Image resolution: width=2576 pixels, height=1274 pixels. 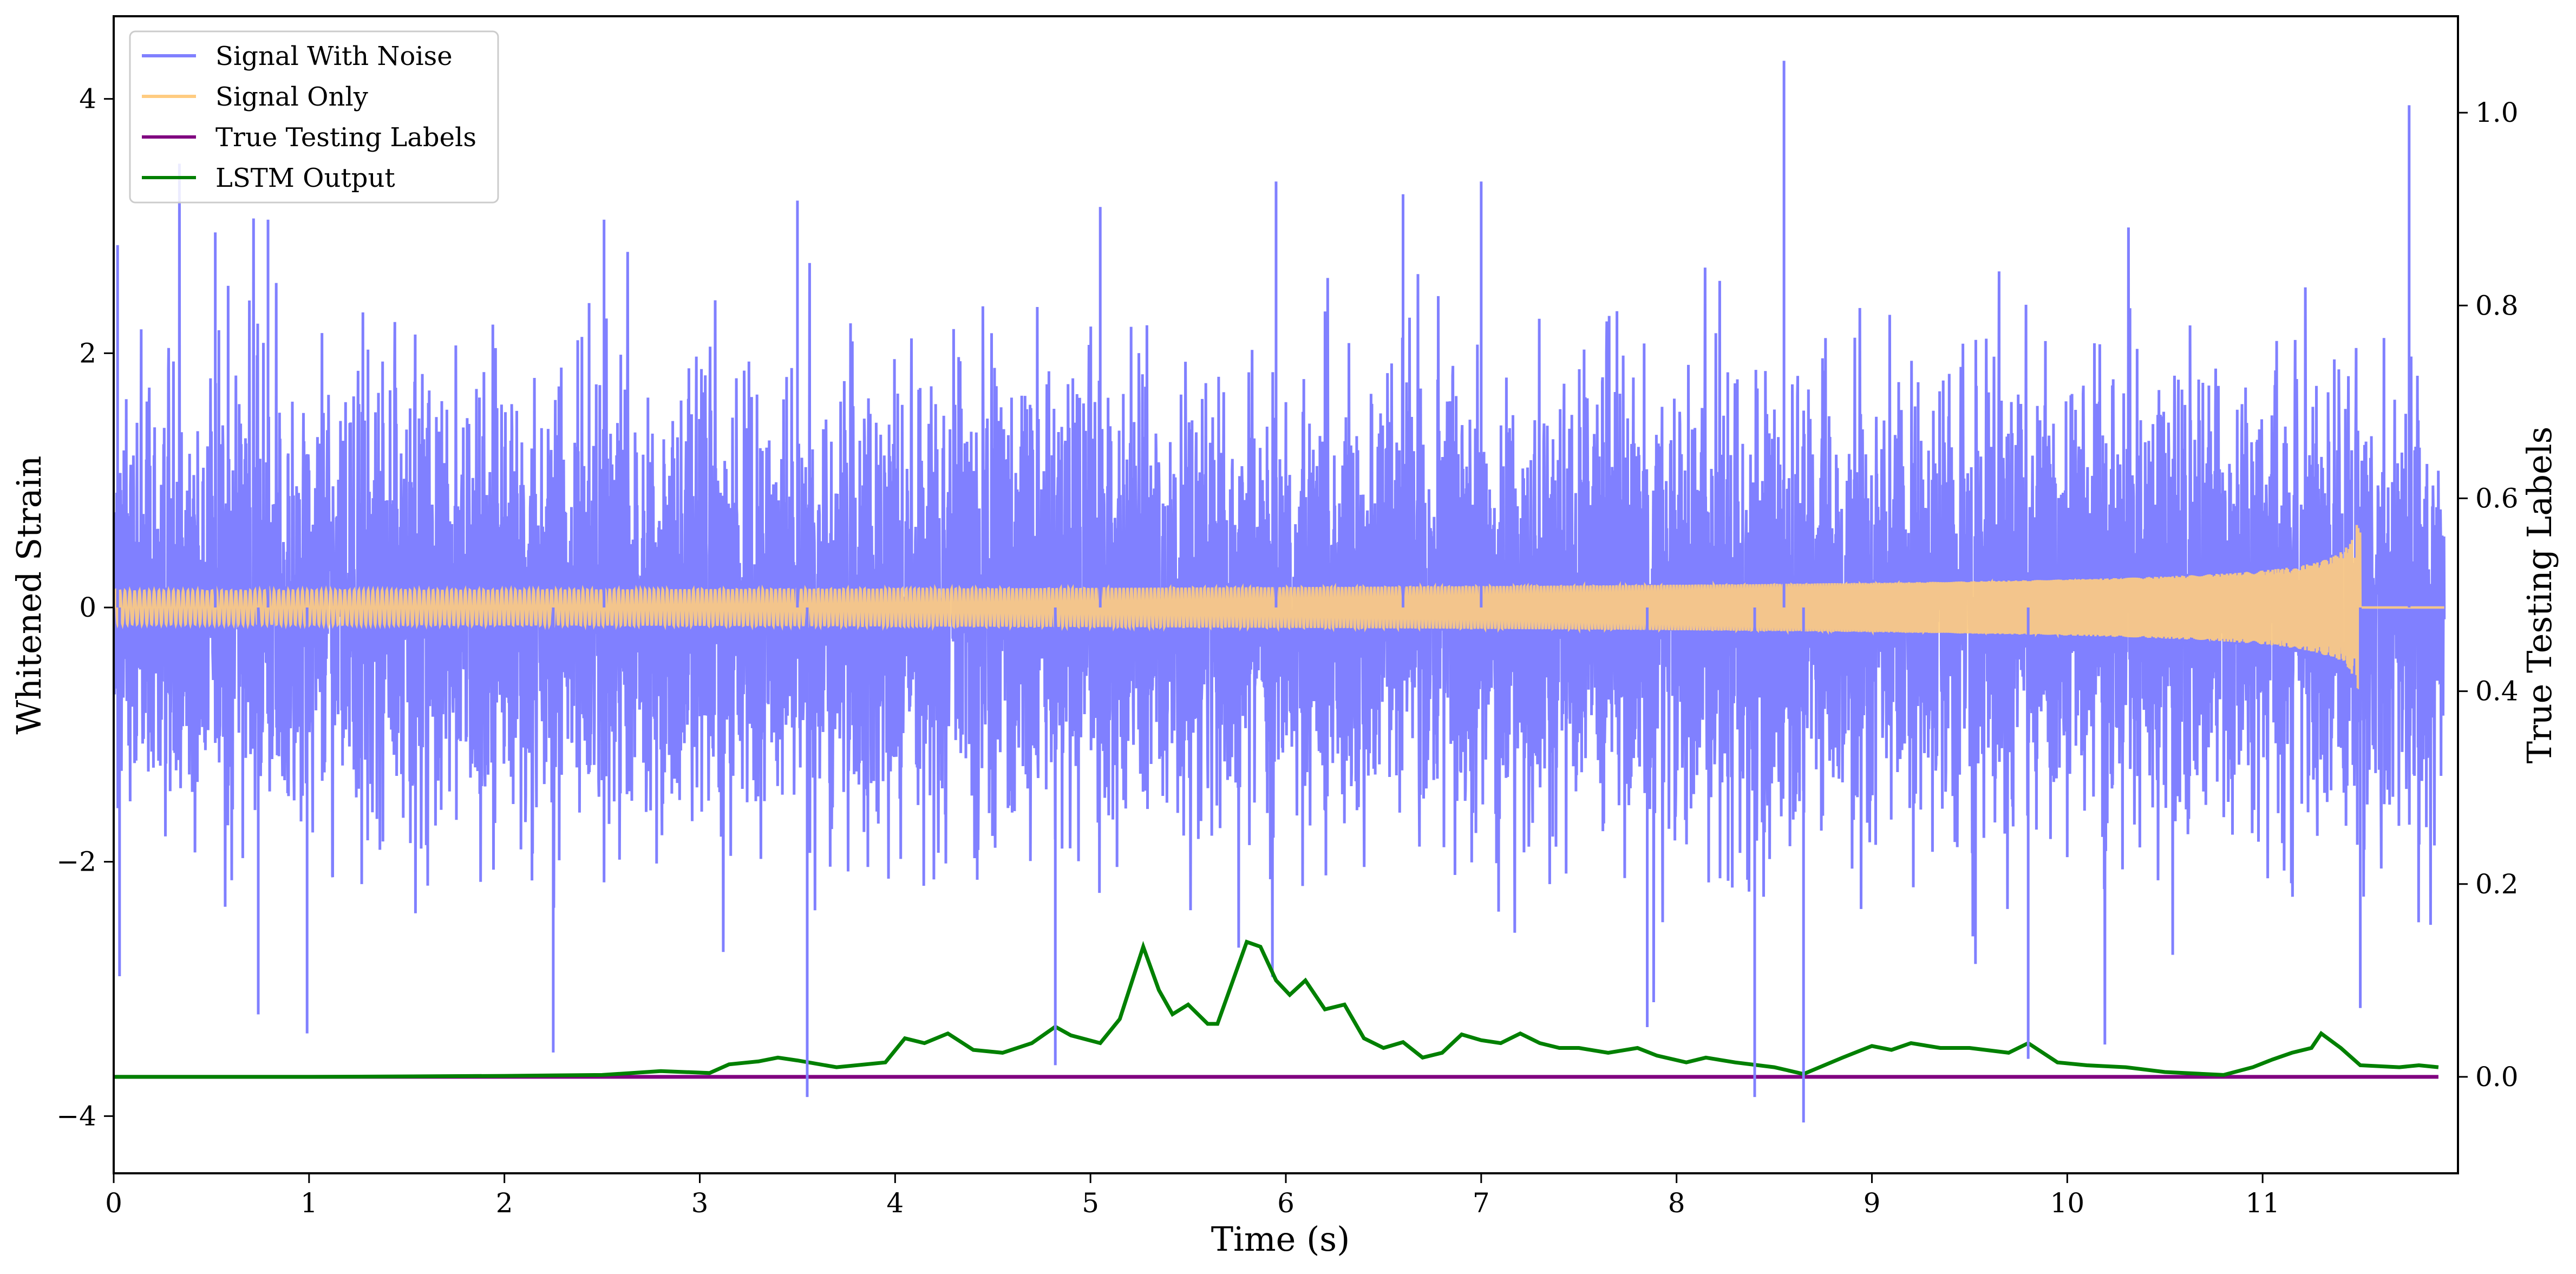 I want to click on y-left-tick-label: −4, so click(x=76, y=1116).